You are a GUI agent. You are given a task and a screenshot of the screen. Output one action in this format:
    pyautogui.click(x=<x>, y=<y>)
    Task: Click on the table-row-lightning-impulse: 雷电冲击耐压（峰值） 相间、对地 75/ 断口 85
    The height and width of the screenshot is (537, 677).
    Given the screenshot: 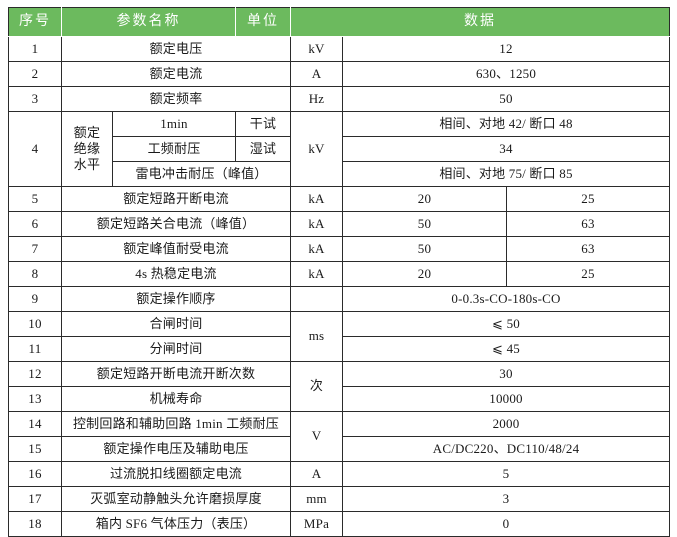 What is the action you would take?
    pyautogui.click(x=340, y=174)
    